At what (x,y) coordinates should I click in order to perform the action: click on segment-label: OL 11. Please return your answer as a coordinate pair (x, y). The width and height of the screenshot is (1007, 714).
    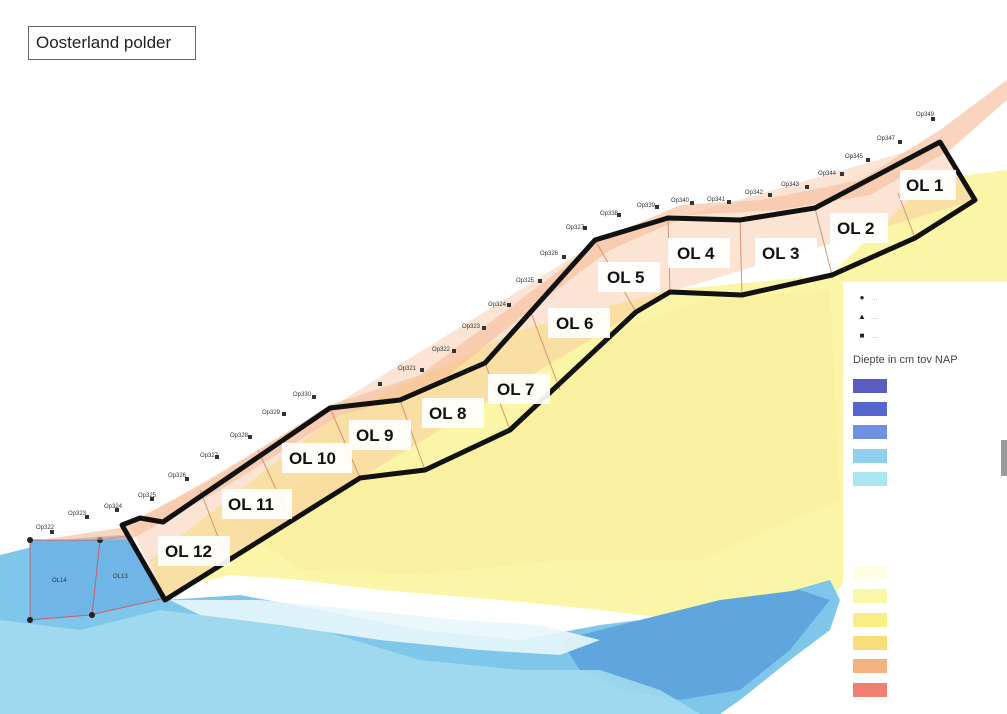
    Looking at the image, I should click on (251, 504).